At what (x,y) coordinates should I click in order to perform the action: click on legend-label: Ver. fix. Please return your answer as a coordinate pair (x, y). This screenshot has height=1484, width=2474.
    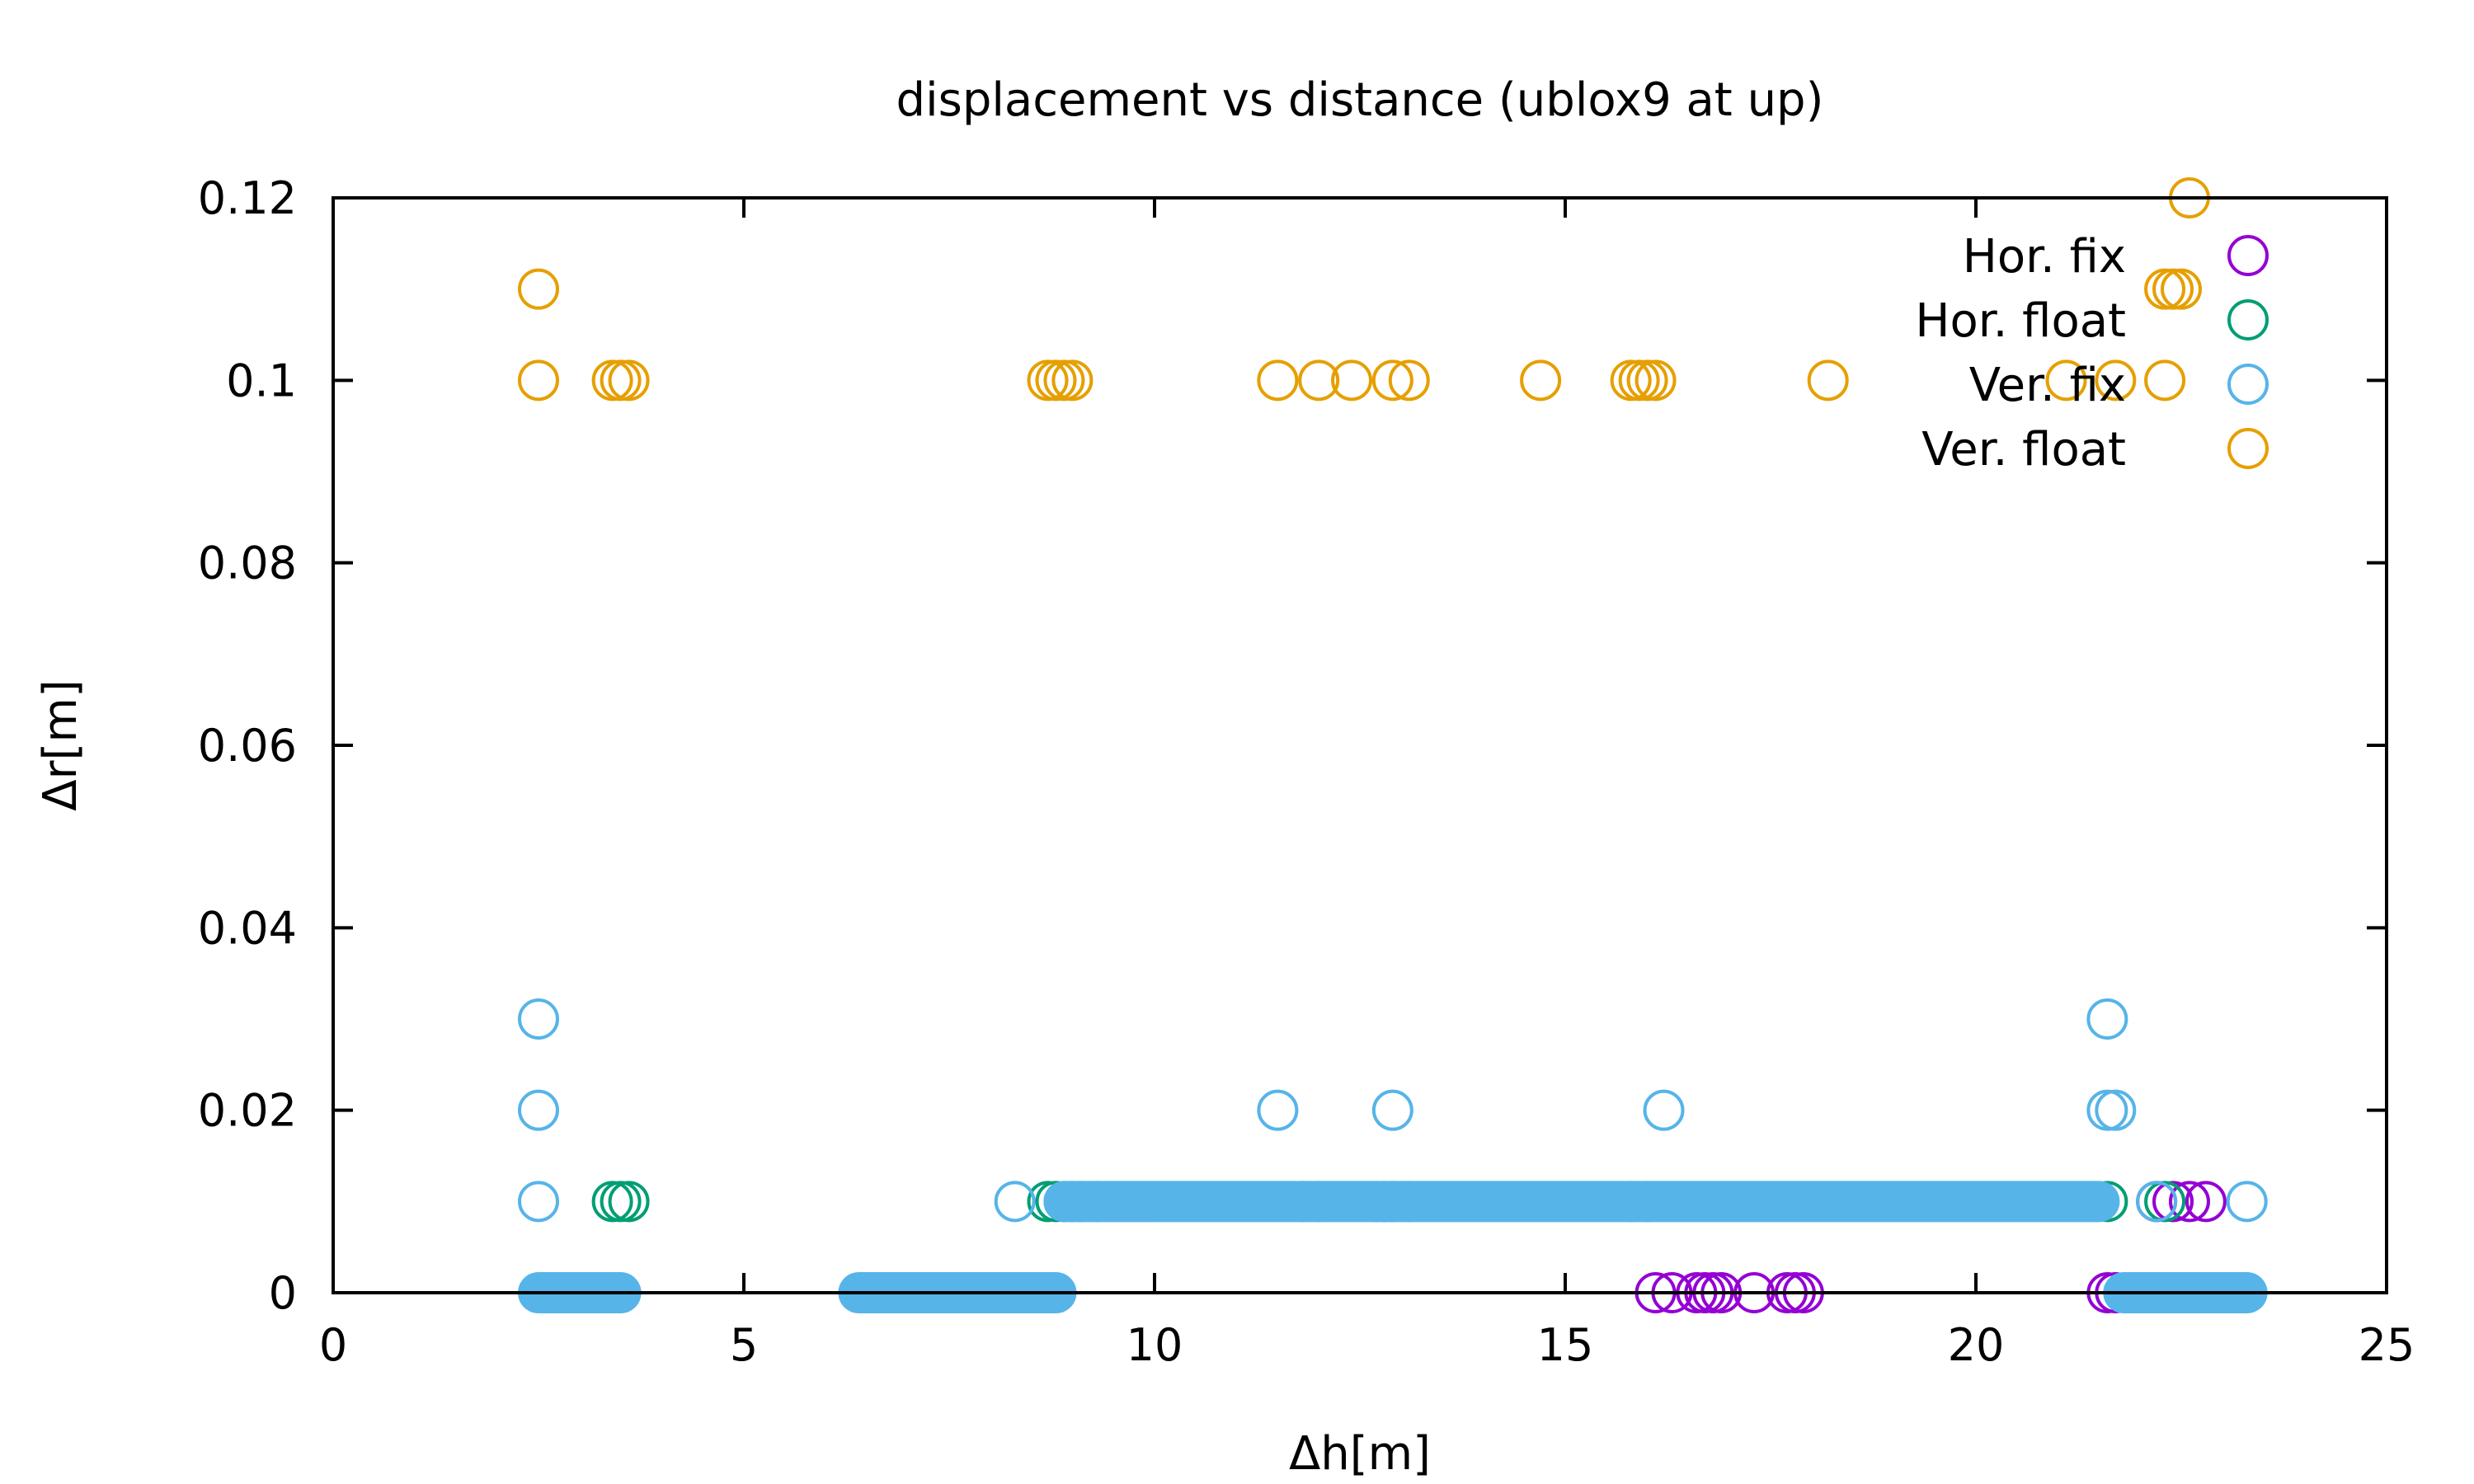
    Looking at the image, I should click on (2047, 385).